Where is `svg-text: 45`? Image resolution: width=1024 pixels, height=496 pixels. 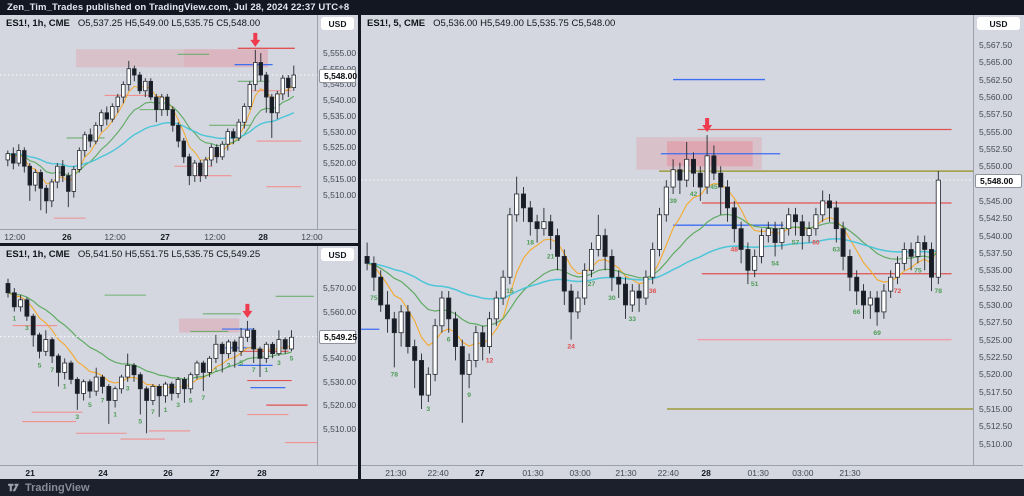 svg-text: 45 is located at coordinates (714, 187).